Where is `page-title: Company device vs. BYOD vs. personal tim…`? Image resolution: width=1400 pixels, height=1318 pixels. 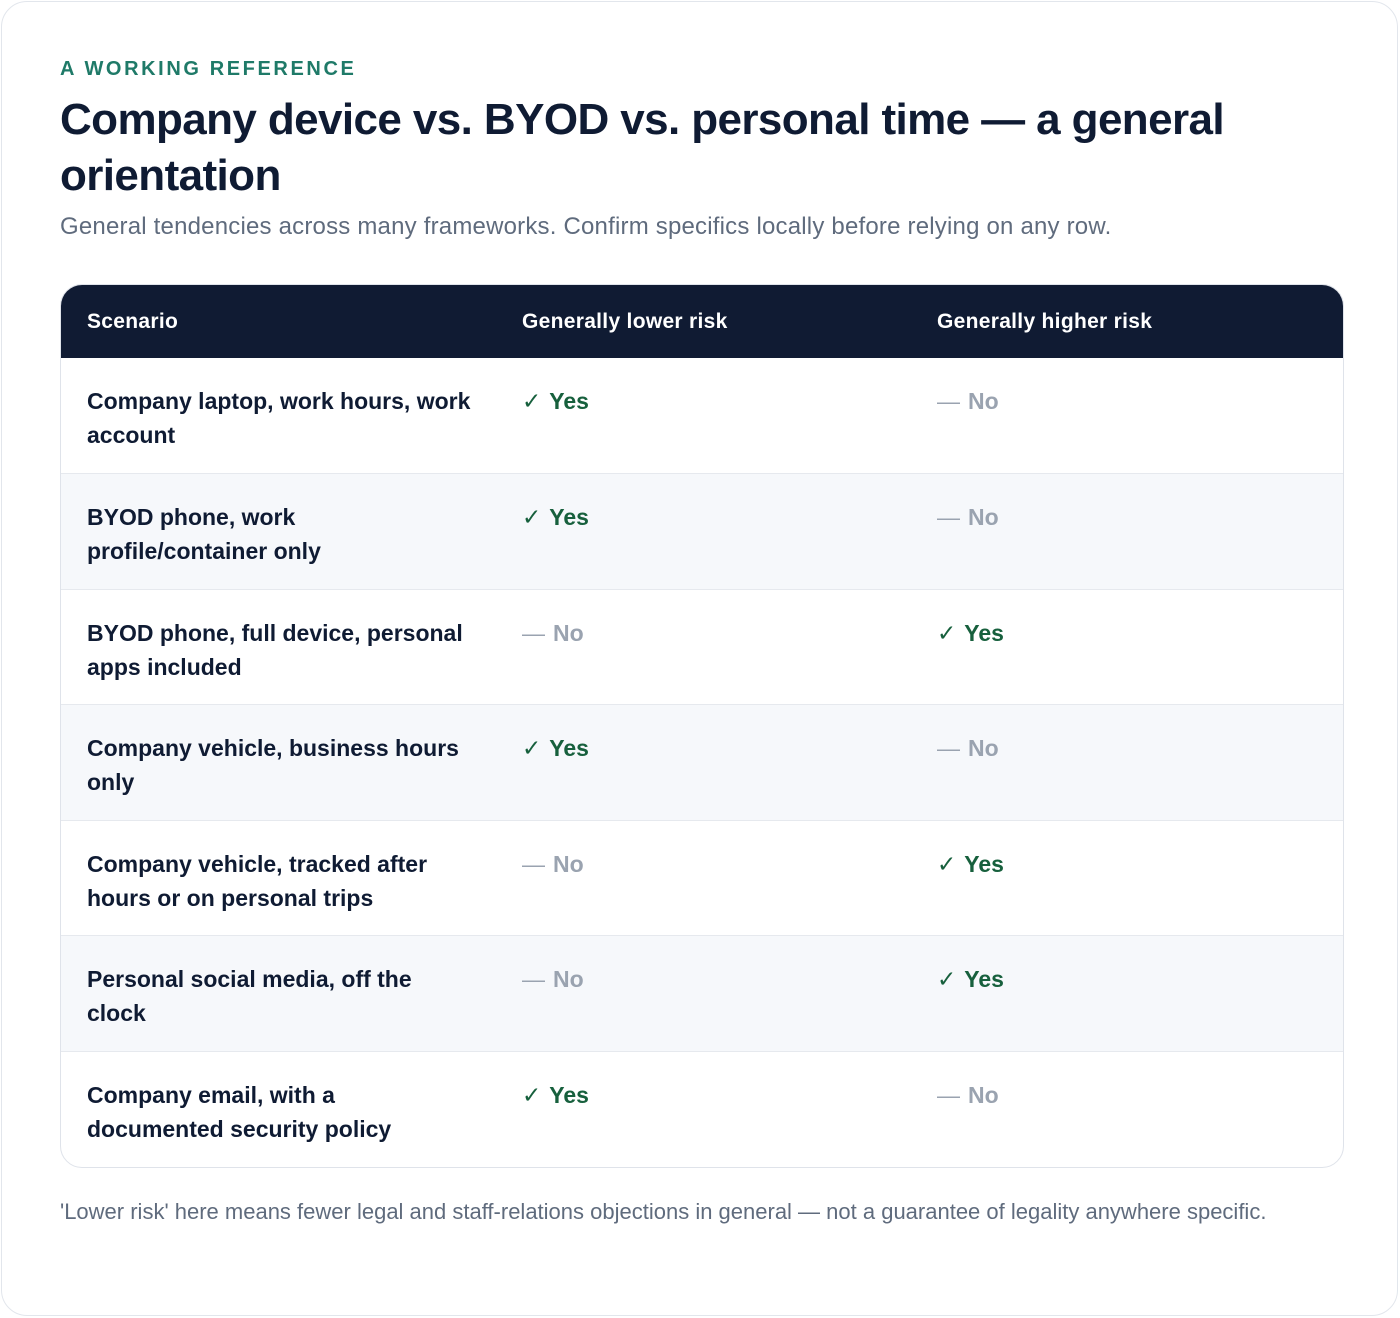 page-title: Company device vs. BYOD vs. personal tim… is located at coordinates (642, 147).